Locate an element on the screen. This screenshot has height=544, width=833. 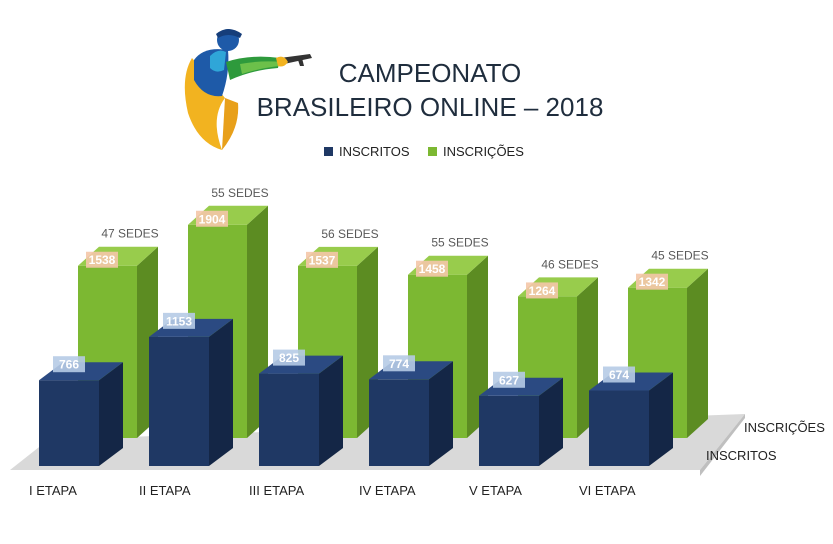
legend-swatch-inscritos is located at coordinates (328, 151).